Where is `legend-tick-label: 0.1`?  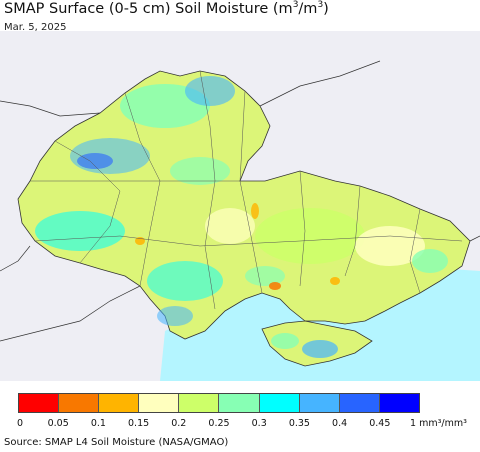 legend-tick-label: 0.1 is located at coordinates (98, 423).